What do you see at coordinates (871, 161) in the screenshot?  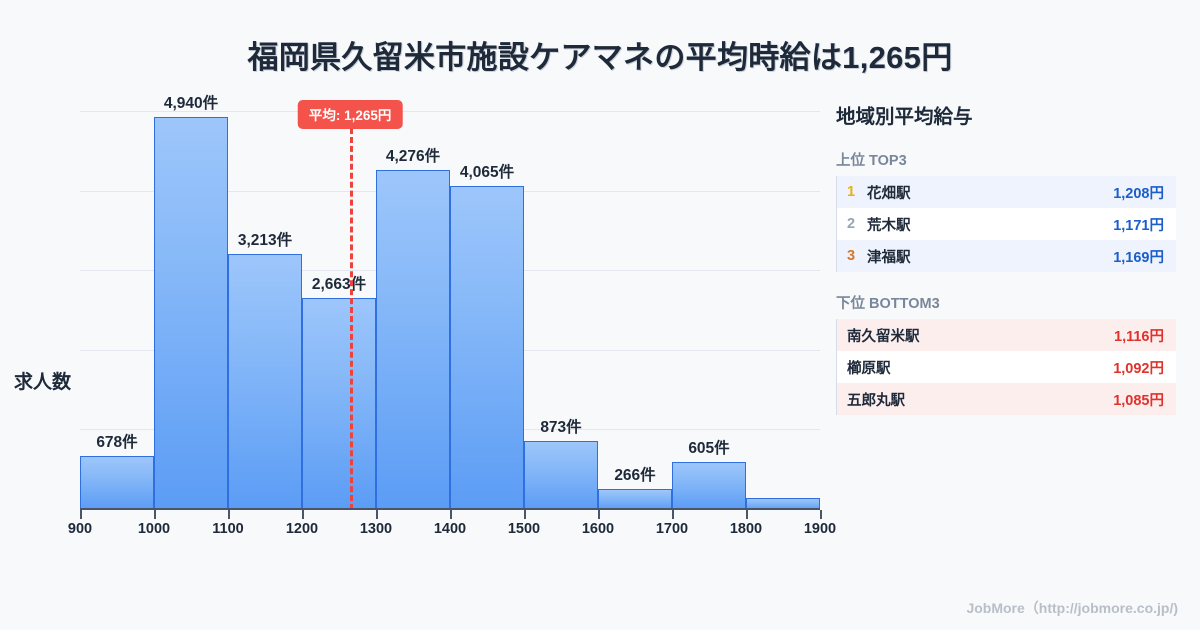 I see `top3-heading: 上位 TOP3` at bounding box center [871, 161].